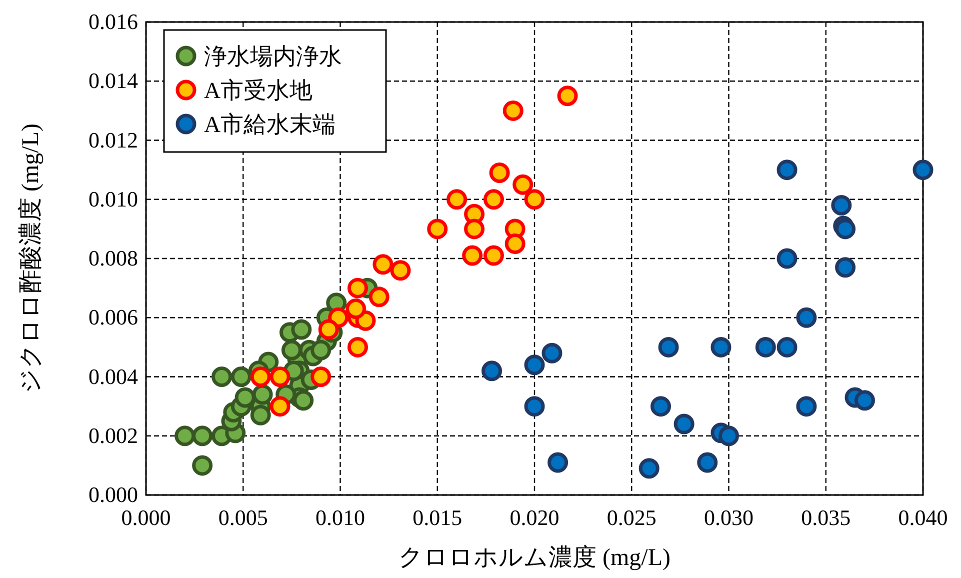 Image resolution: width=961 pixels, height=578 pixels. What do you see at coordinates (826, 517) in the screenshot?
I see `x-tick-label: 0.035` at bounding box center [826, 517].